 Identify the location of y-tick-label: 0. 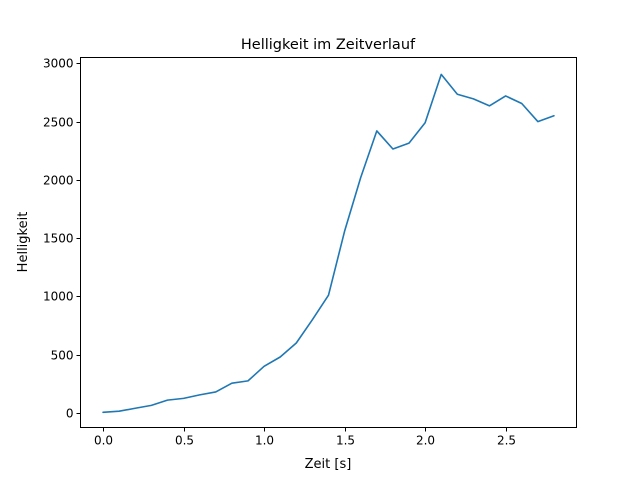
(70, 414).